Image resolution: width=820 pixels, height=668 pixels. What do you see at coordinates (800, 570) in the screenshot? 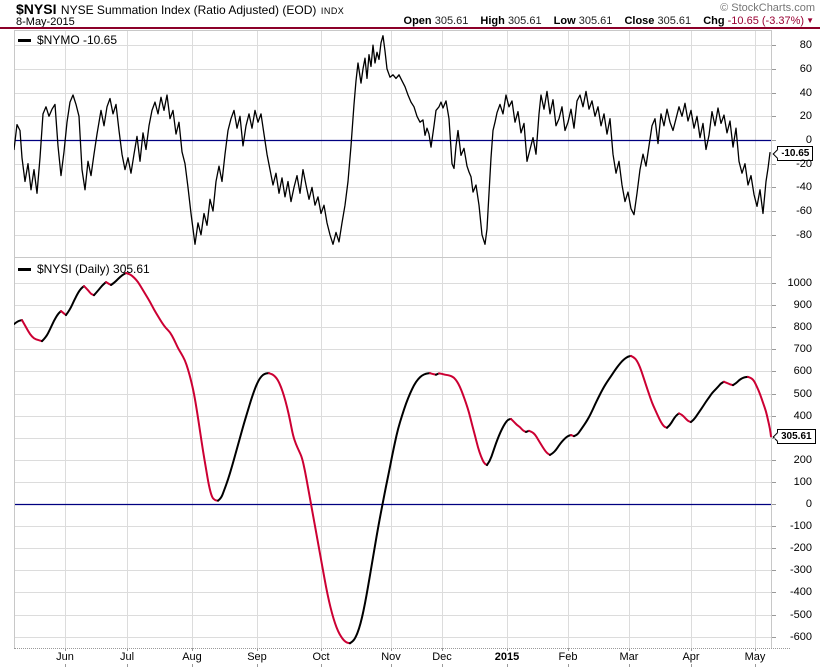
I see `y-axis-label: -300` at bounding box center [800, 570].